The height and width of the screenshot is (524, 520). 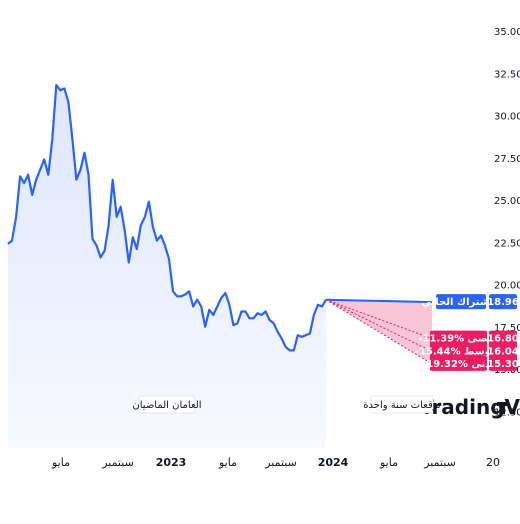 I want to click on x-axis: مايو سبتمبر 2023 مايو سبتمبر 2024 مايو سبتمبر 20, so click(x=275, y=462).